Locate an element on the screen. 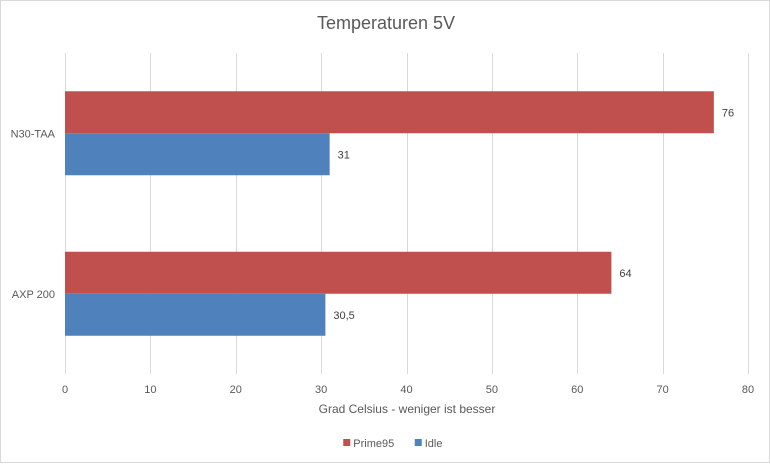 This screenshot has height=469, width=770. data-label-idle-axp-200: 30,5 is located at coordinates (343, 316).